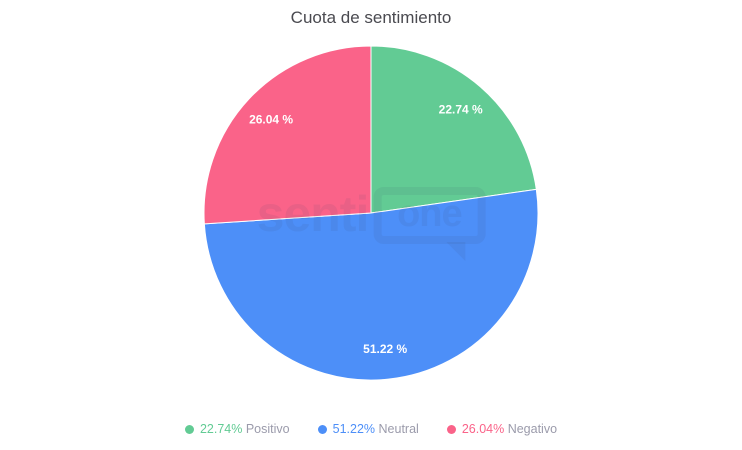 This screenshot has width=742, height=450. Describe the element at coordinates (398, 429) in the screenshot. I see `legend-label-neutral: Neutral` at that location.